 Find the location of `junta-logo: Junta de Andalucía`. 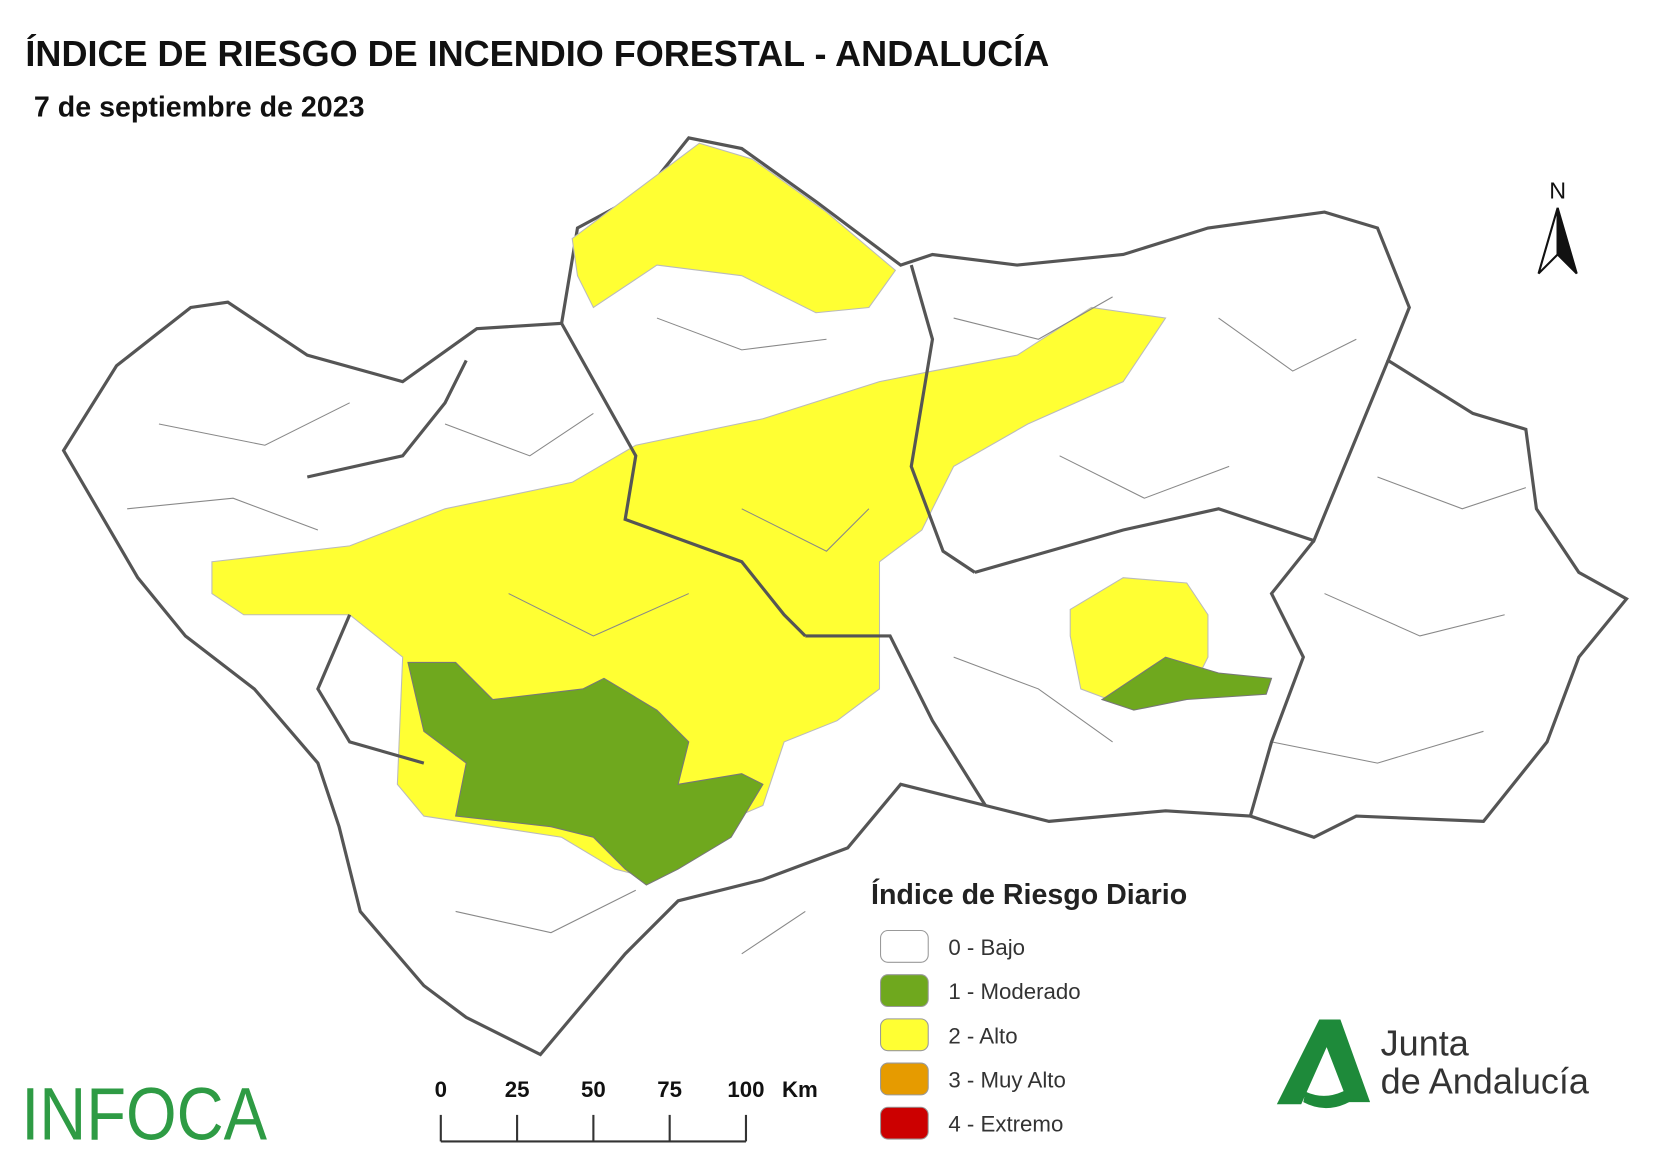

junta-logo: Junta de Andalucía is located at coordinates (1433, 1064).